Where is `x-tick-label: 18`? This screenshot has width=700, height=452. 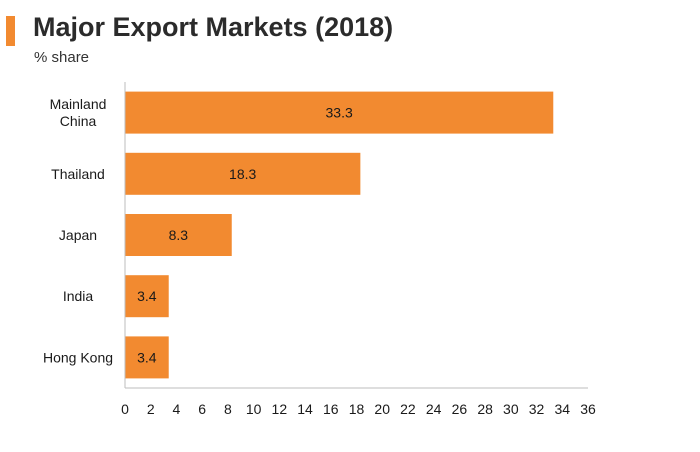 x-tick-label: 18 is located at coordinates (357, 409).